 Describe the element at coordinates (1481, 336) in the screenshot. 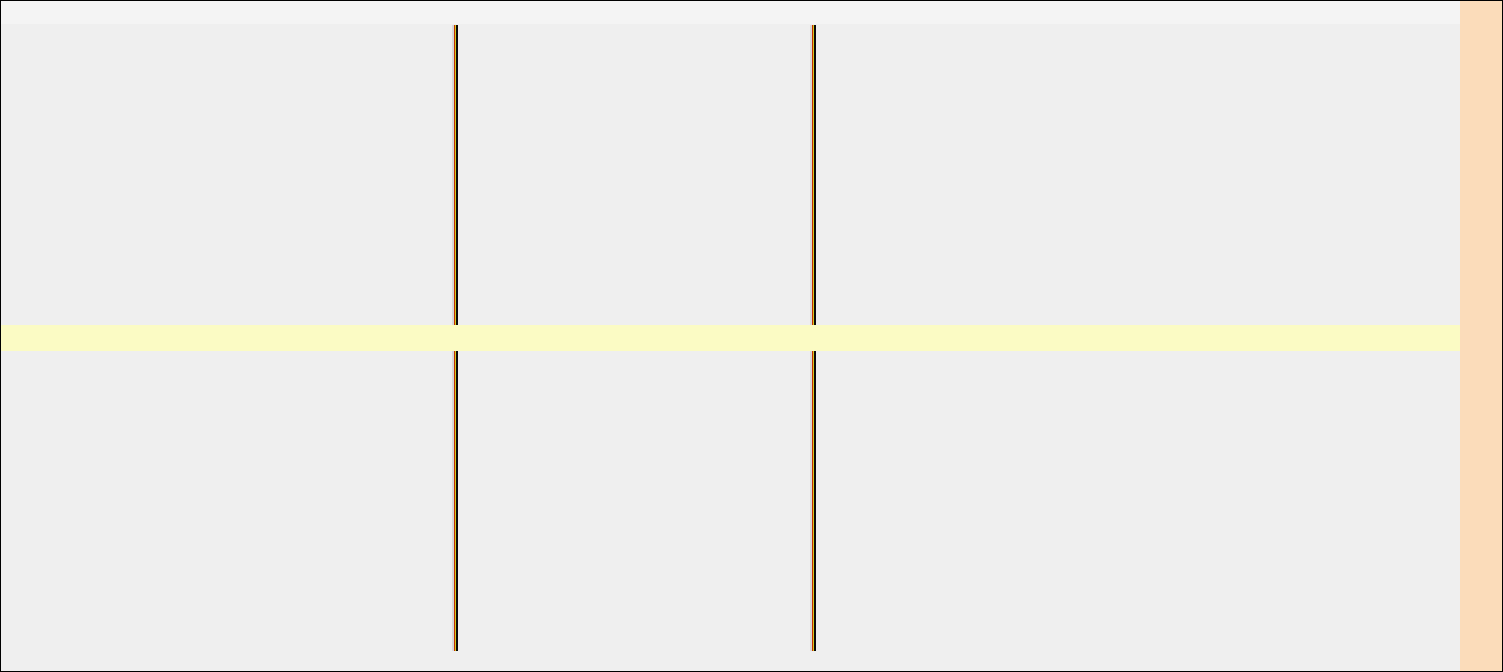

I see `frequency-axis-strip` at that location.